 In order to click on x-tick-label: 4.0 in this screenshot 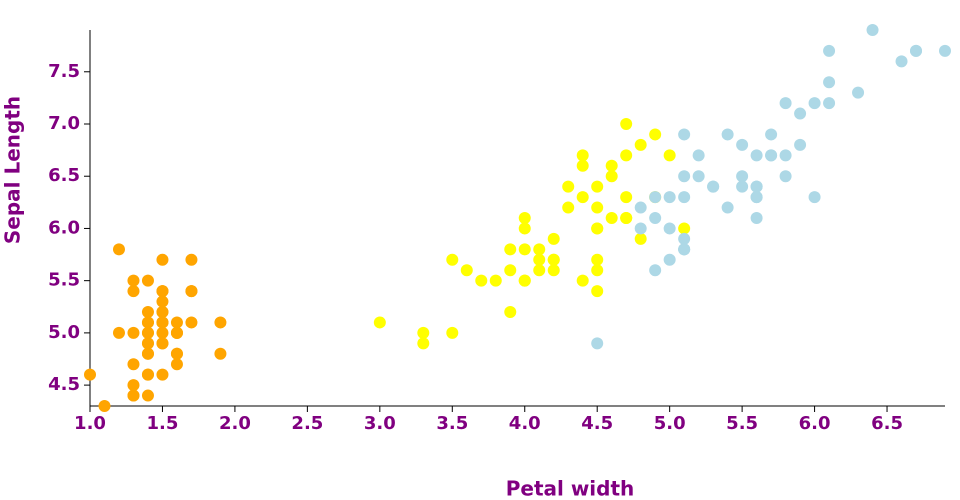, I will do `click(525, 423)`.